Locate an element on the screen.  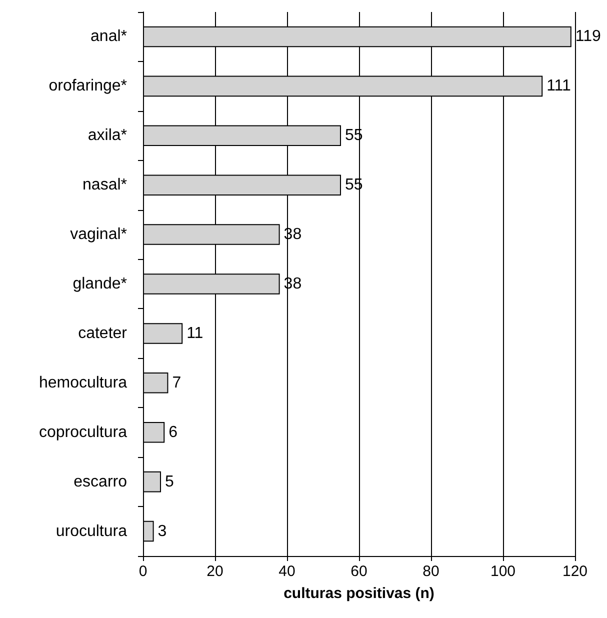
x-tick-label: 40 is located at coordinates (287, 571).